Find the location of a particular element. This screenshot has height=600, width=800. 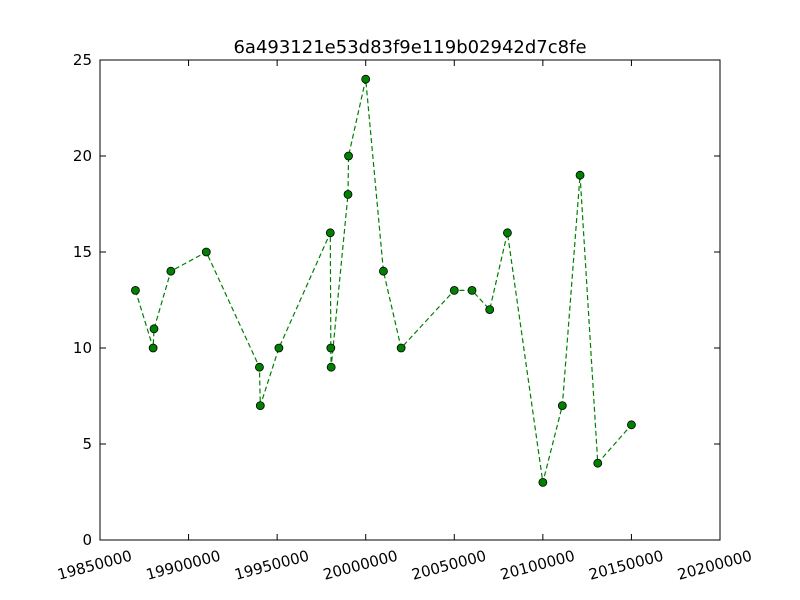

x-tick-label: 19900000 is located at coordinates (183, 565).